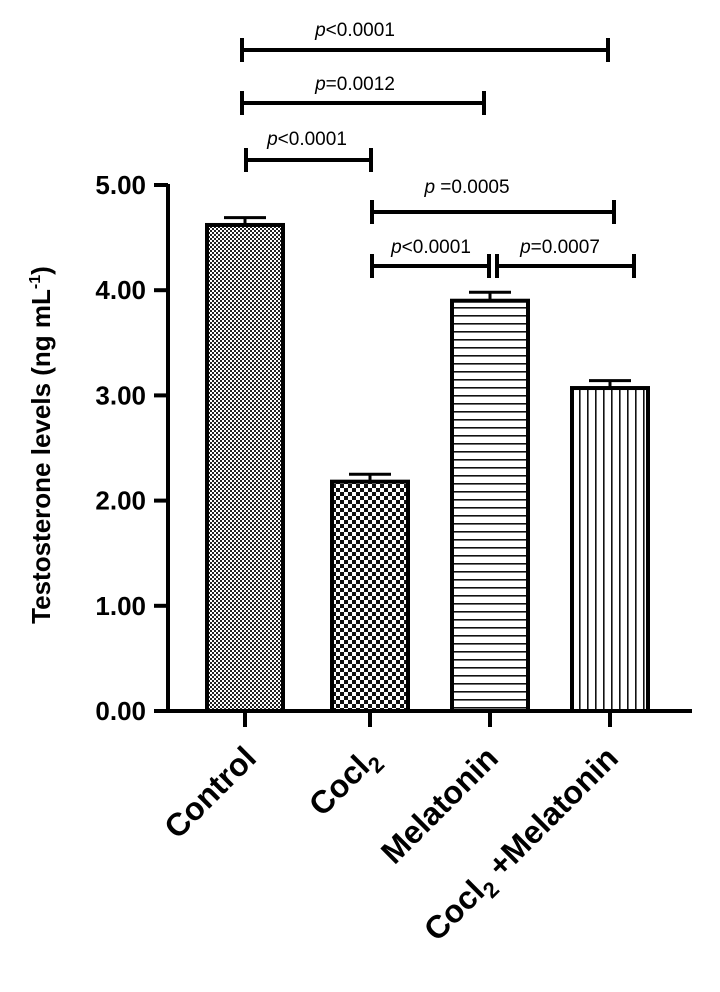 The height and width of the screenshot is (992, 720). Describe the element at coordinates (345, 782) in the screenshot. I see `category-label: Cocl2` at that location.